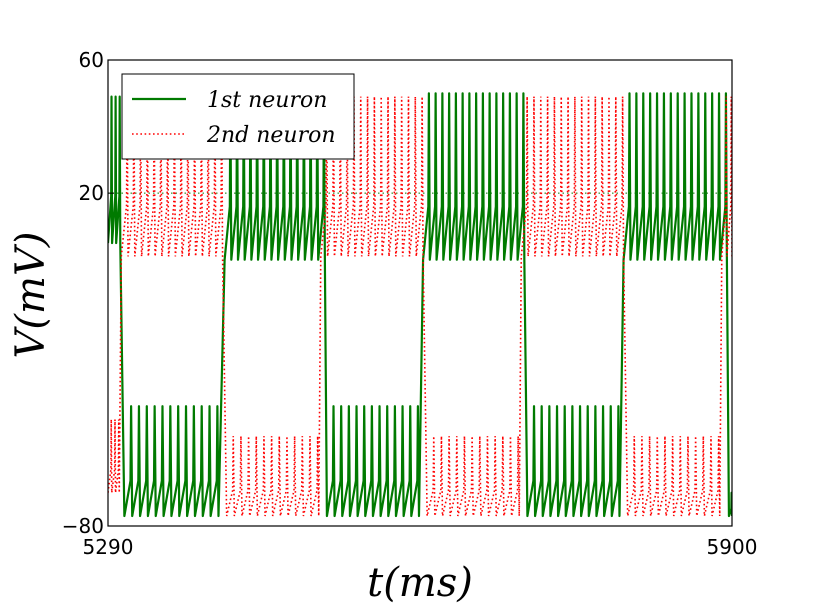 The image size is (813, 613). Describe the element at coordinates (271, 135) in the screenshot. I see `legend-label-2nd-neuron: 2nd neuron` at that location.